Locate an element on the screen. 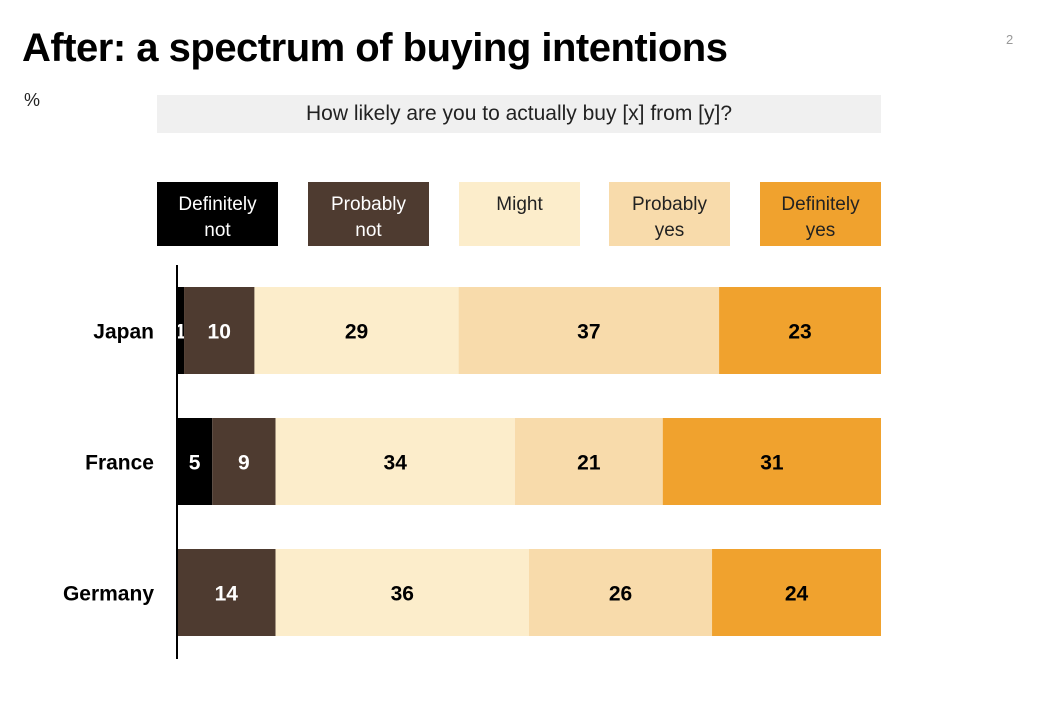 Image resolution: width=1040 pixels, height=720 pixels. data-label: 37 is located at coordinates (588, 332).